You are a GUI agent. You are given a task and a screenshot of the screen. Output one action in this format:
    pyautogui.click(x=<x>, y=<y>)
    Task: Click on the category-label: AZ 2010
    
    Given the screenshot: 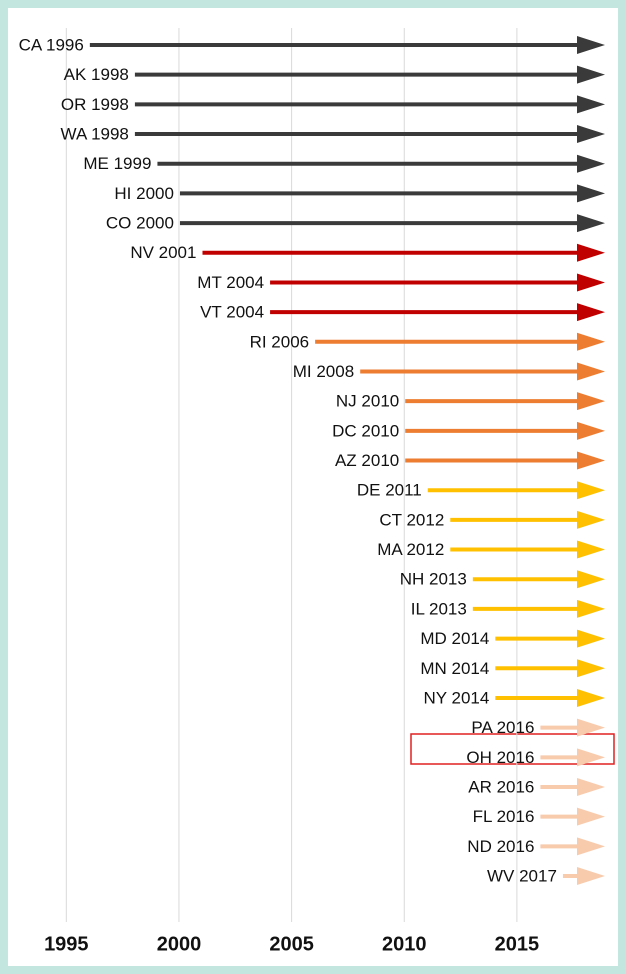 What is the action you would take?
    pyautogui.click(x=367, y=460)
    